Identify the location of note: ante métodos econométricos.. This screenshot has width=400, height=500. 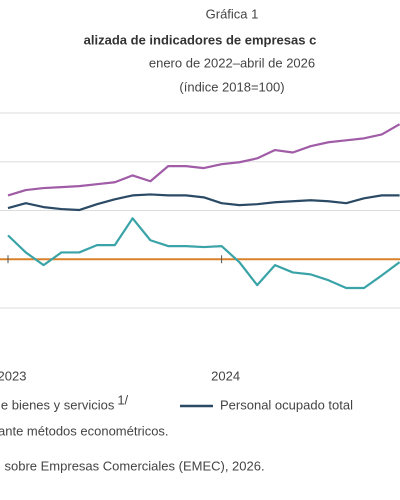
(84, 430).